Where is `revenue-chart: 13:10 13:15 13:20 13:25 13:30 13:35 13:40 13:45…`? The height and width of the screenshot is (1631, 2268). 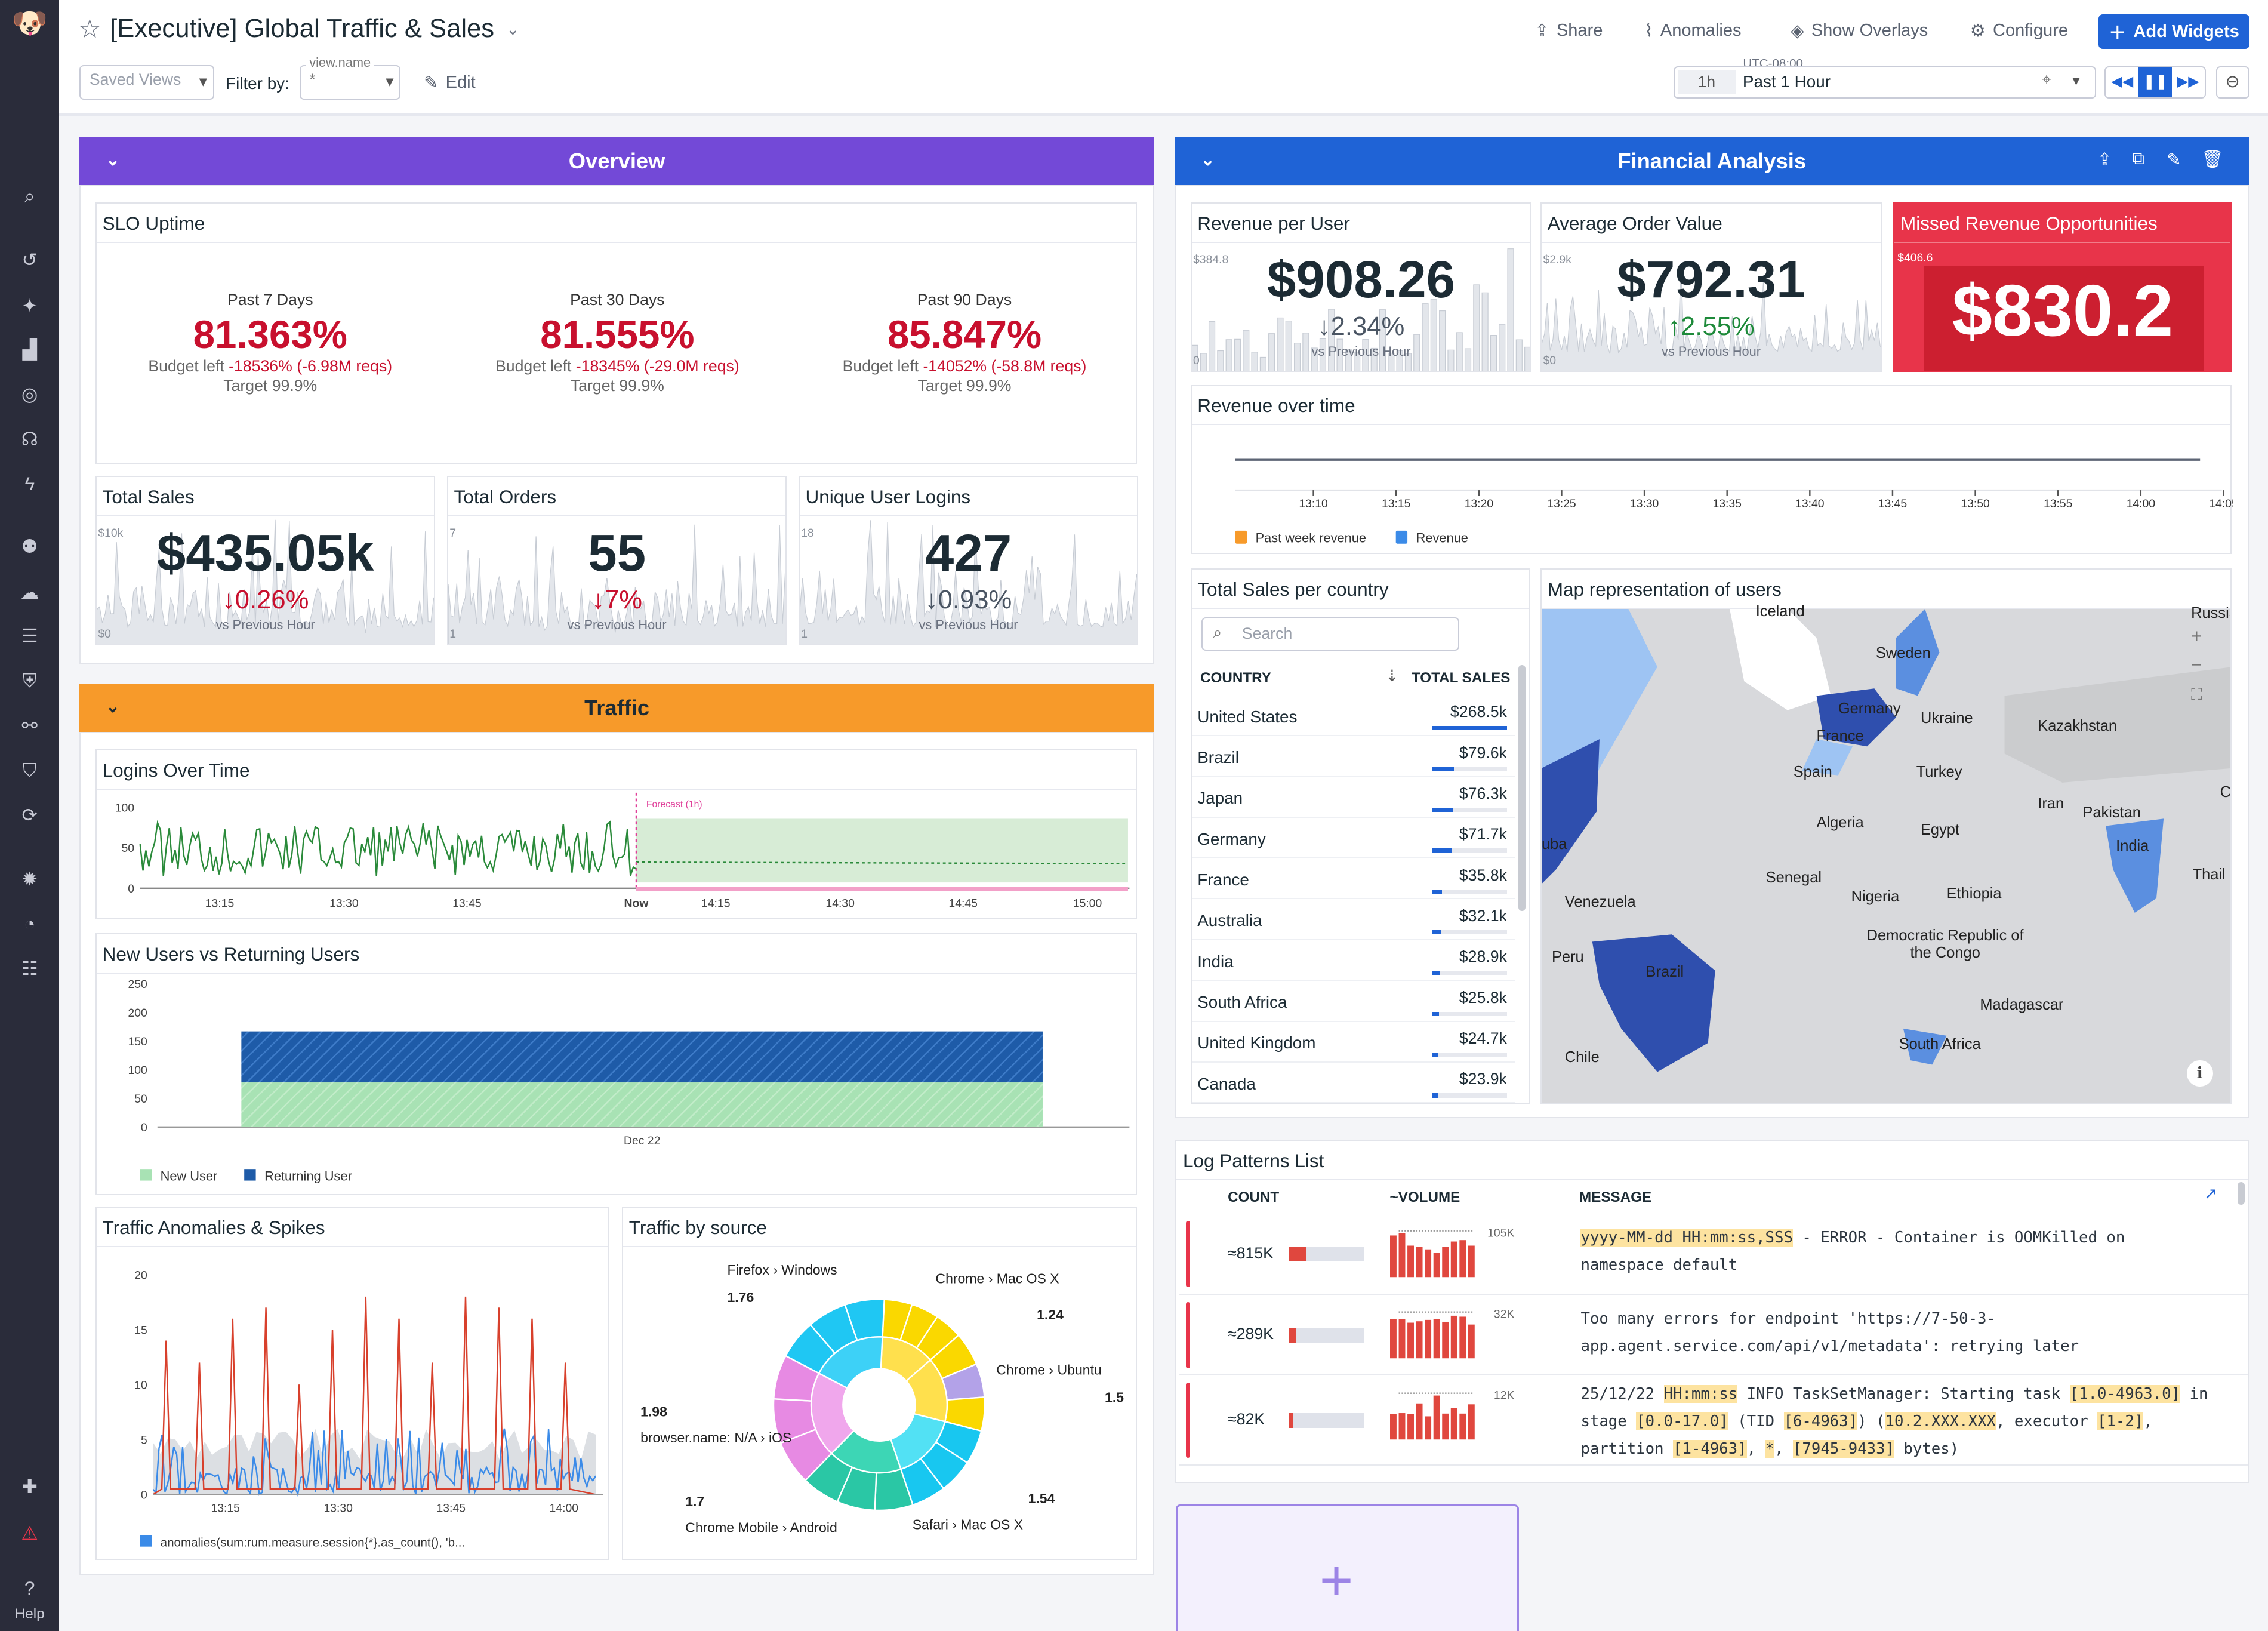 revenue-chart: 13:10 13:15 13:20 13:25 13:30 13:35 13:40 13:45… is located at coordinates (1712, 490).